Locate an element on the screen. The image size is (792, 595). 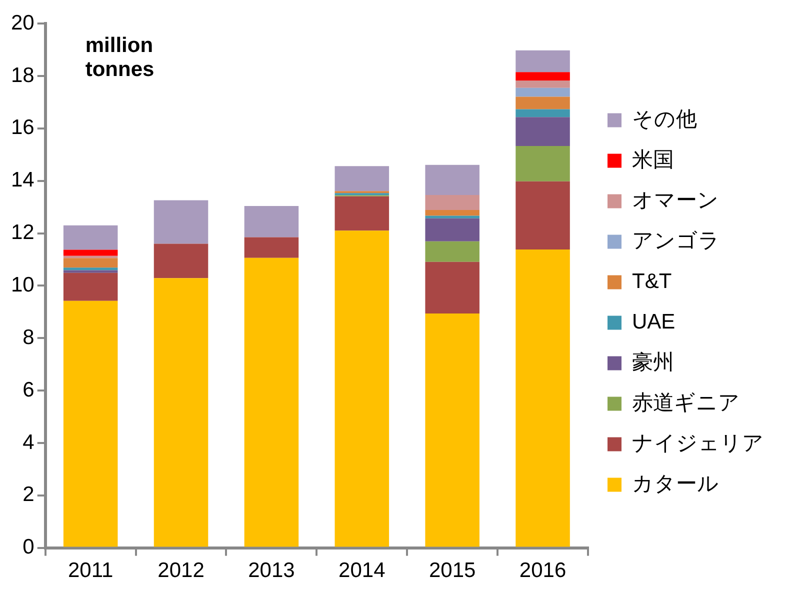
x-tick-label: 2014 is located at coordinates (362, 570).